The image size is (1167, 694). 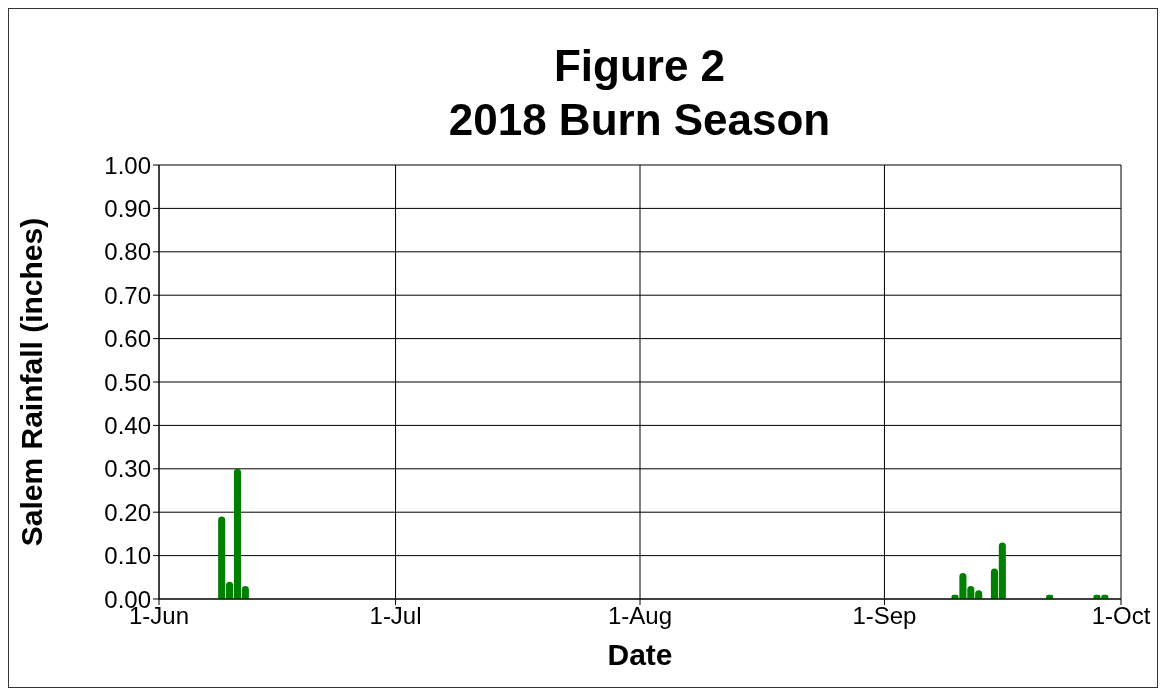 I want to click on chart-title: Figure 2 2018 Burn Season, so click(x=639, y=93).